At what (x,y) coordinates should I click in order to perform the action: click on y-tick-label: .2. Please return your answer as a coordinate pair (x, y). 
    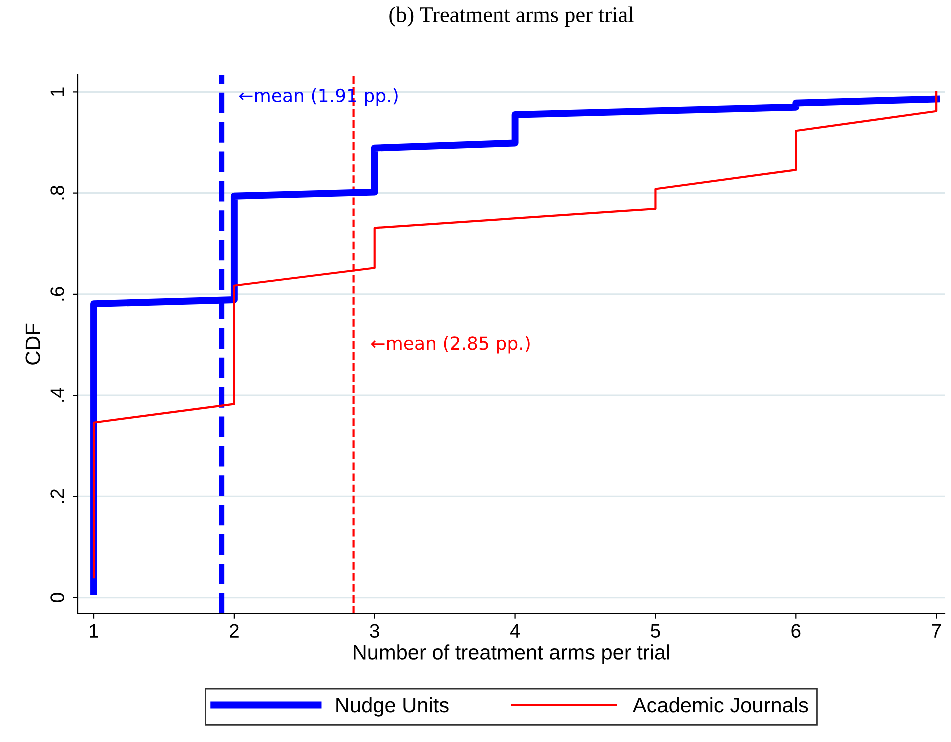
    Looking at the image, I should click on (57, 497).